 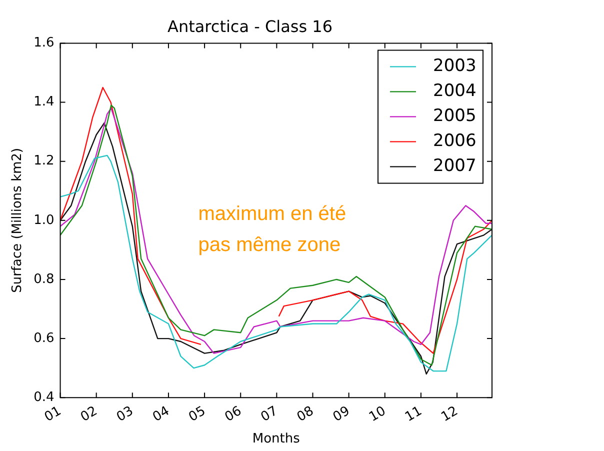 I want to click on y-tick-label: 1.4, so click(x=44, y=102).